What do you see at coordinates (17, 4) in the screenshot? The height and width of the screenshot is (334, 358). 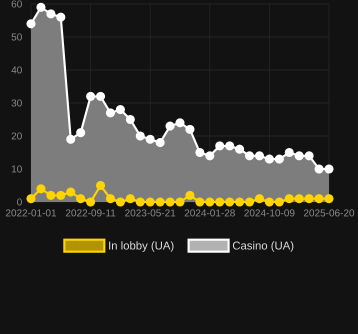 I see `y-tick-label: 60` at bounding box center [17, 4].